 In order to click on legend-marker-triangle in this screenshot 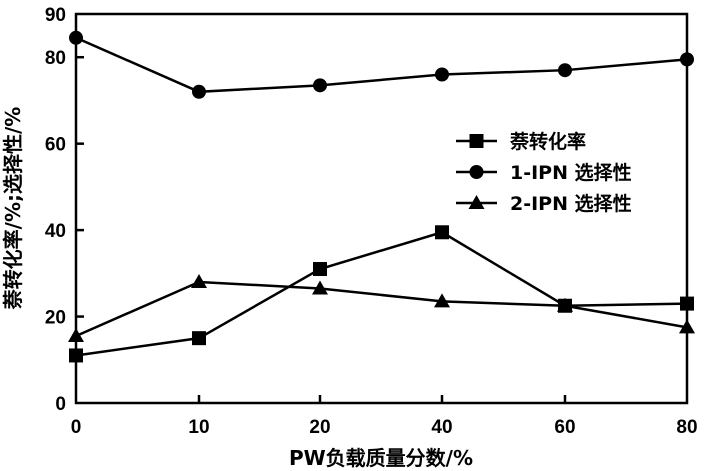, I will do `click(476, 202)`.